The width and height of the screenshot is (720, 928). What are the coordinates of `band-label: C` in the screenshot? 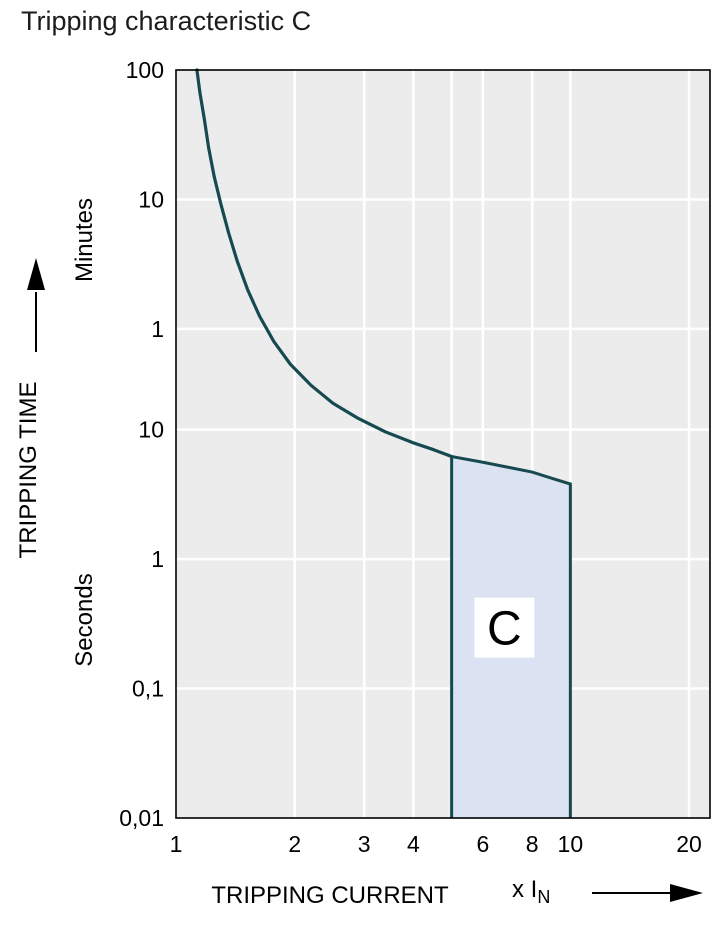 It's located at (504, 629).